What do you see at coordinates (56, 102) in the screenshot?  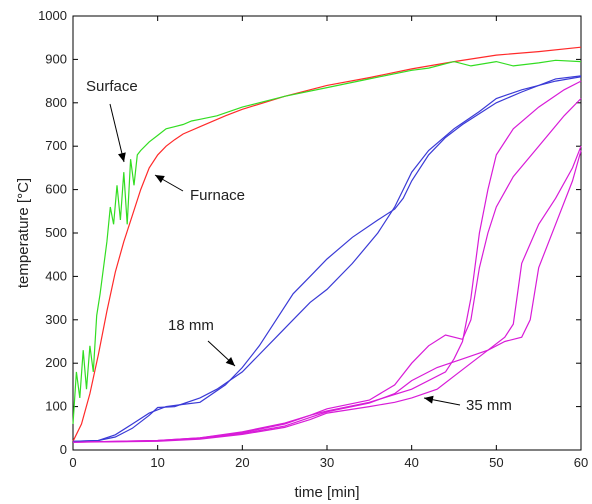 I see `y-tick-label: 800` at bounding box center [56, 102].